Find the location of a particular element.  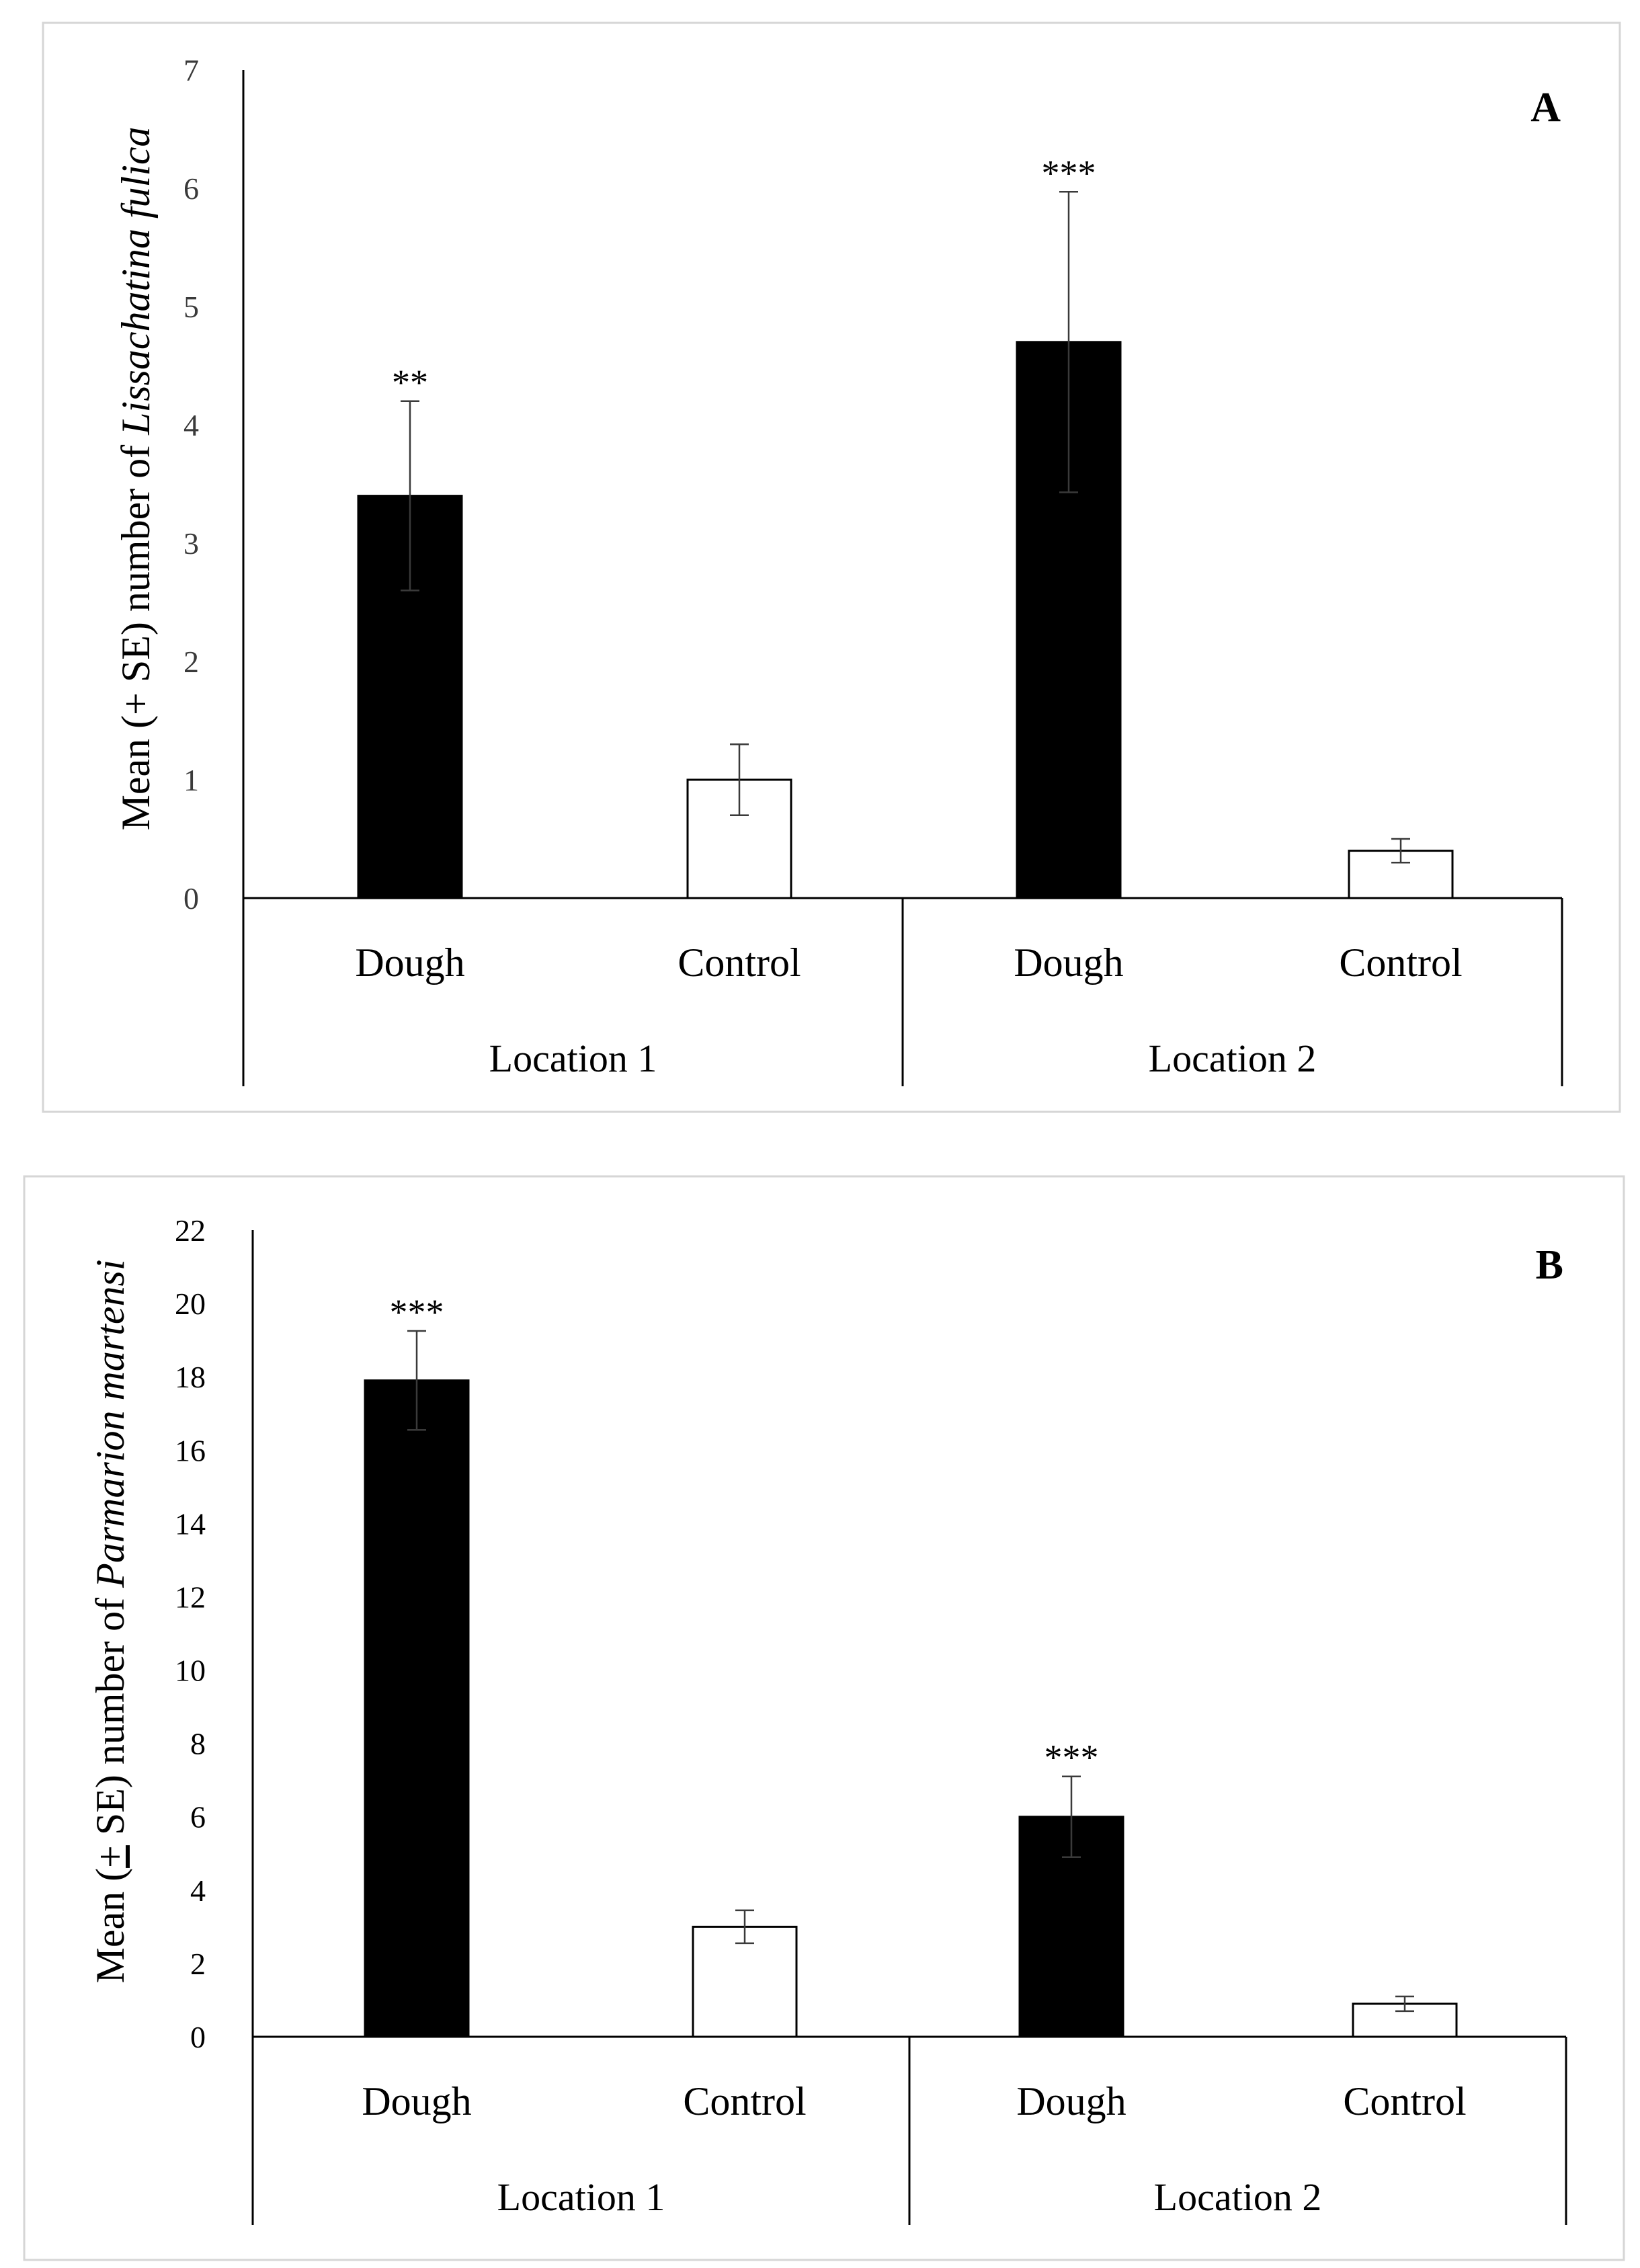

bar is located at coordinates (417, 1709).